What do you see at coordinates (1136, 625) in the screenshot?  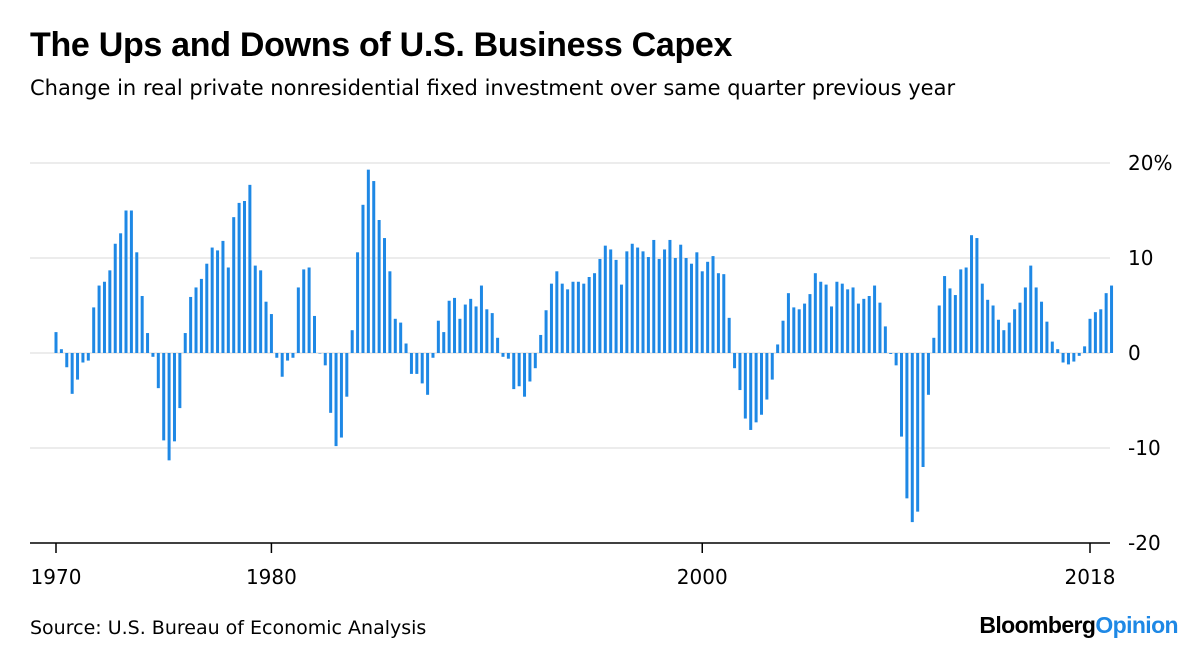 I see `brand-accent: Opinion` at bounding box center [1136, 625].